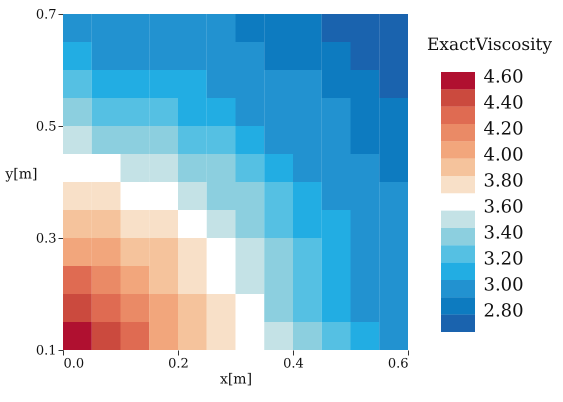 Image resolution: width=563 pixels, height=402 pixels. I want to click on color-bar-label: 3.00, so click(504, 285).